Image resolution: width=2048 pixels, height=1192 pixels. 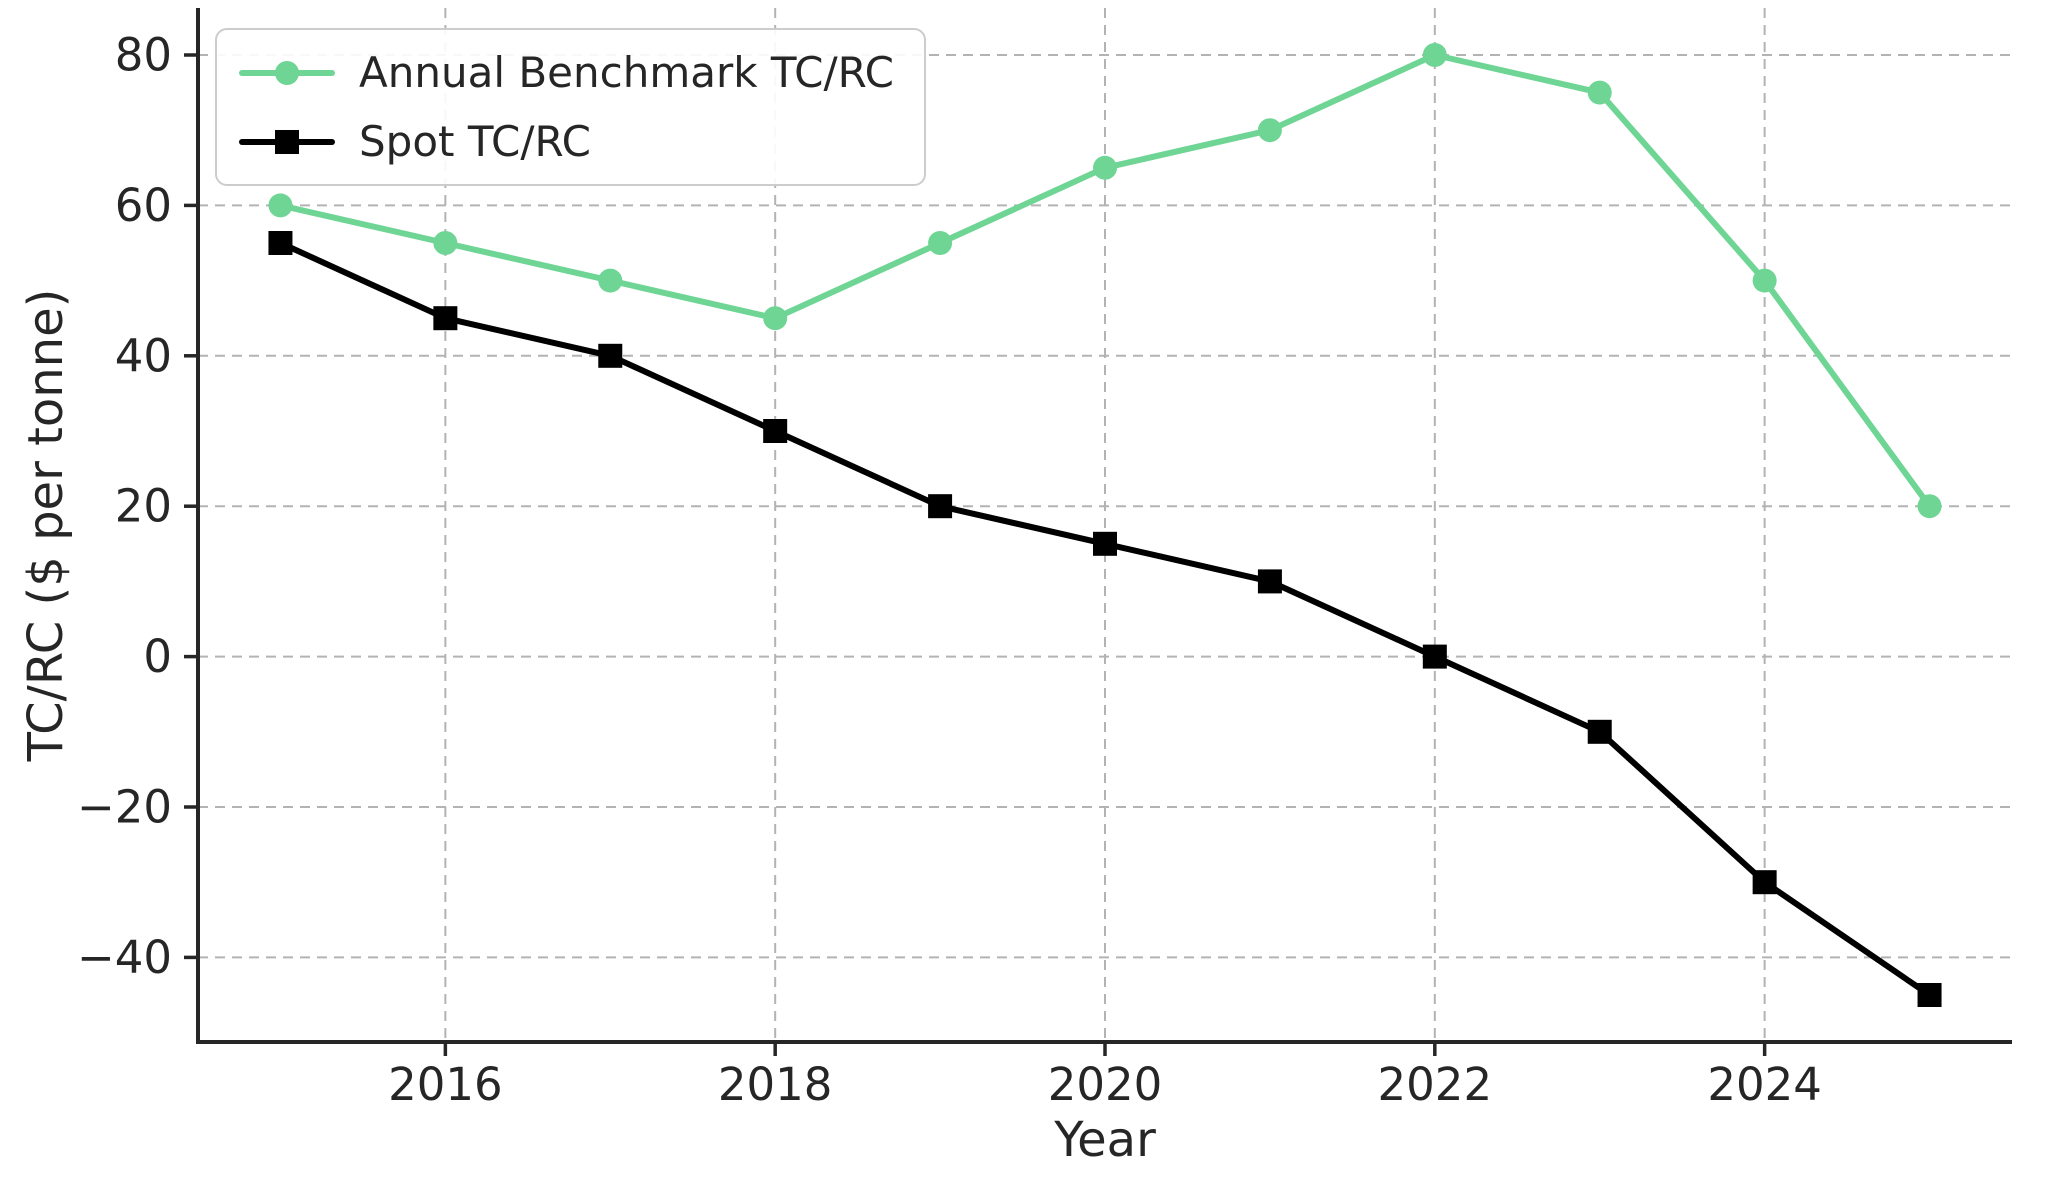 I want to click on y-tick-label: 20, so click(x=143, y=506).